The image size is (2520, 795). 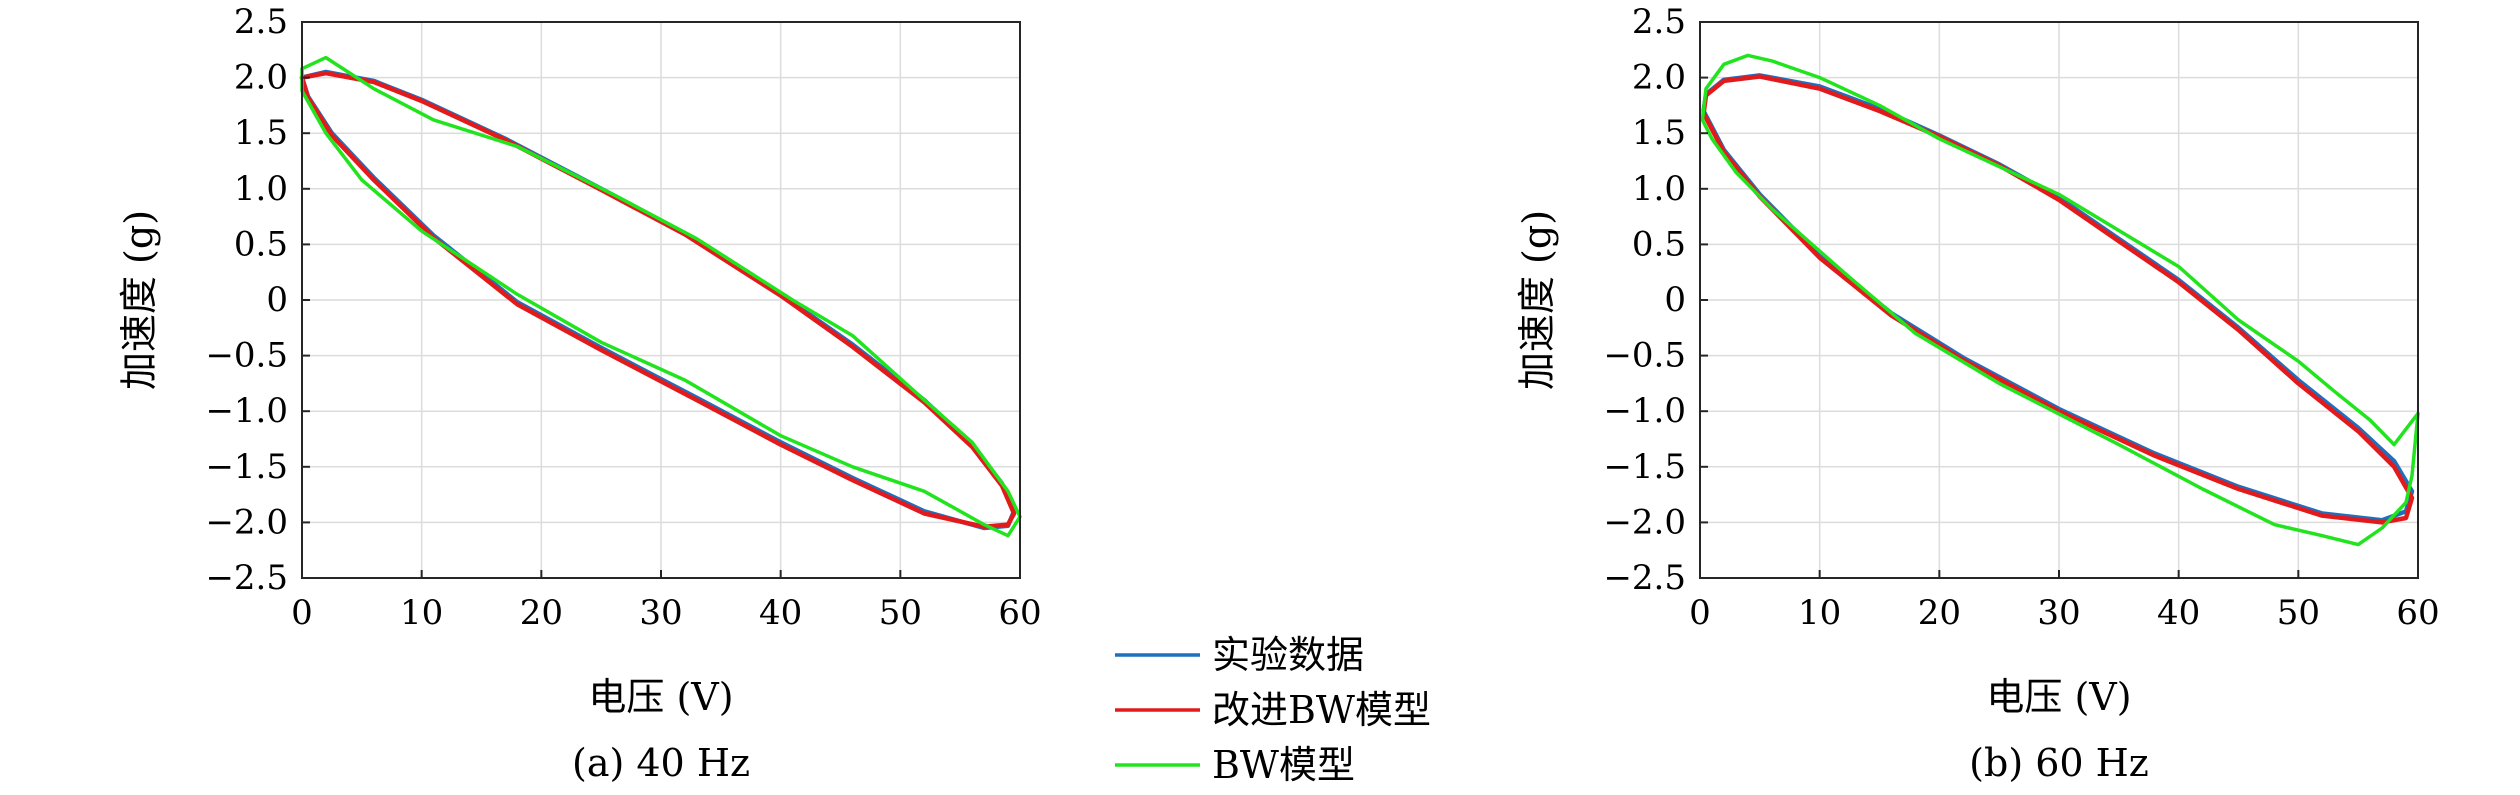 What do you see at coordinates (661, 763) in the screenshot?
I see `subplot-caption: (a) 40 Hz` at bounding box center [661, 763].